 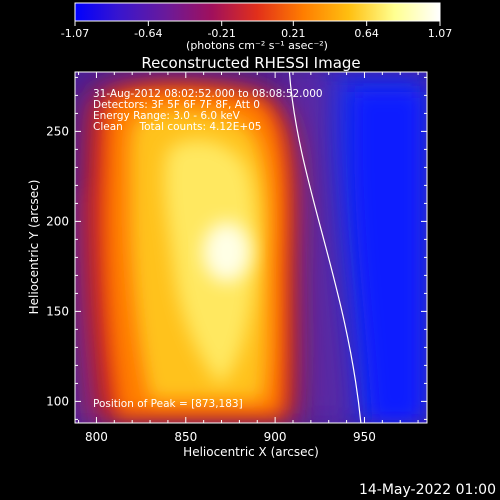 What do you see at coordinates (57, 401) in the screenshot?
I see `y-tick-label: 100` at bounding box center [57, 401].